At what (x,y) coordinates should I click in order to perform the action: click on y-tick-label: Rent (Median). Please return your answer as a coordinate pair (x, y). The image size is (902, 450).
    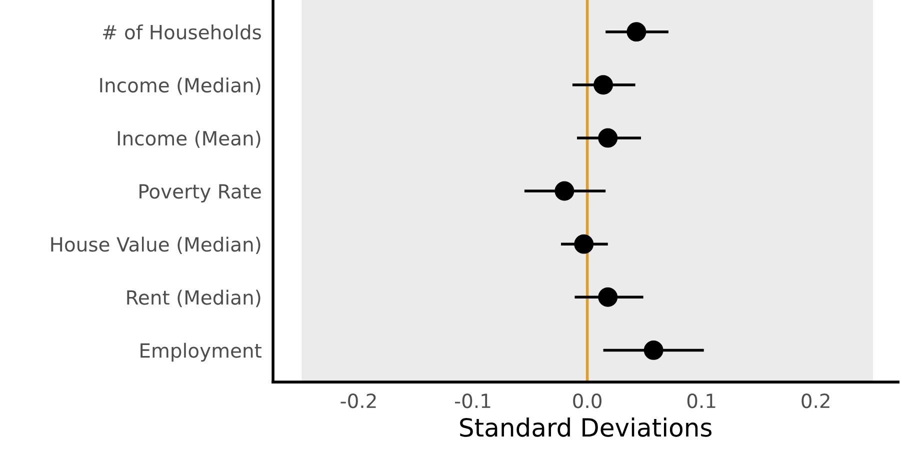
    Looking at the image, I should click on (193, 299).